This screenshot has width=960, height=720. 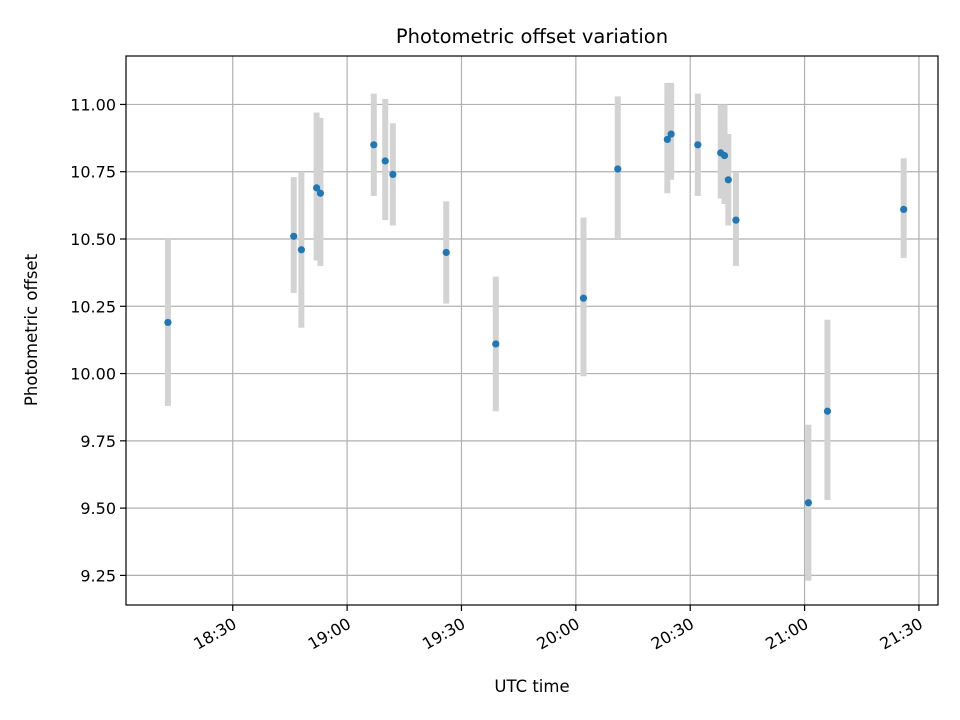 I want to click on x-axis-label: UTC time, so click(x=531, y=686).